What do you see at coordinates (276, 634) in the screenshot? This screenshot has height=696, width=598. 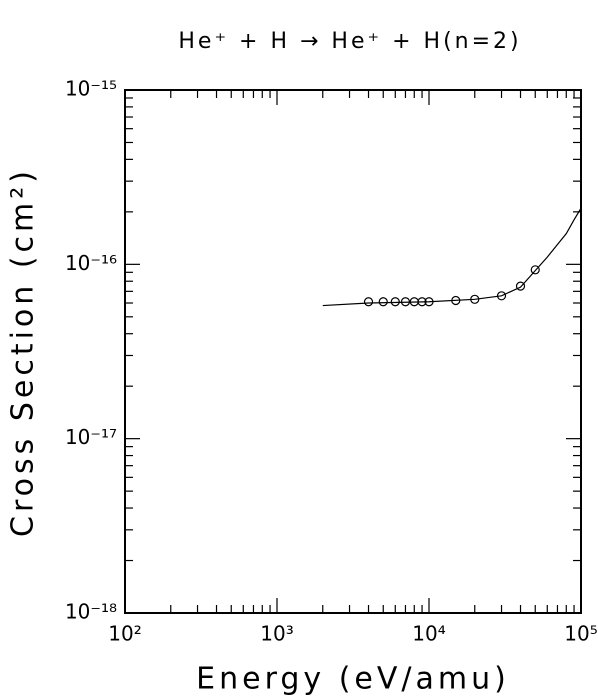 I see `x-tick-label: 10³` at bounding box center [276, 634].